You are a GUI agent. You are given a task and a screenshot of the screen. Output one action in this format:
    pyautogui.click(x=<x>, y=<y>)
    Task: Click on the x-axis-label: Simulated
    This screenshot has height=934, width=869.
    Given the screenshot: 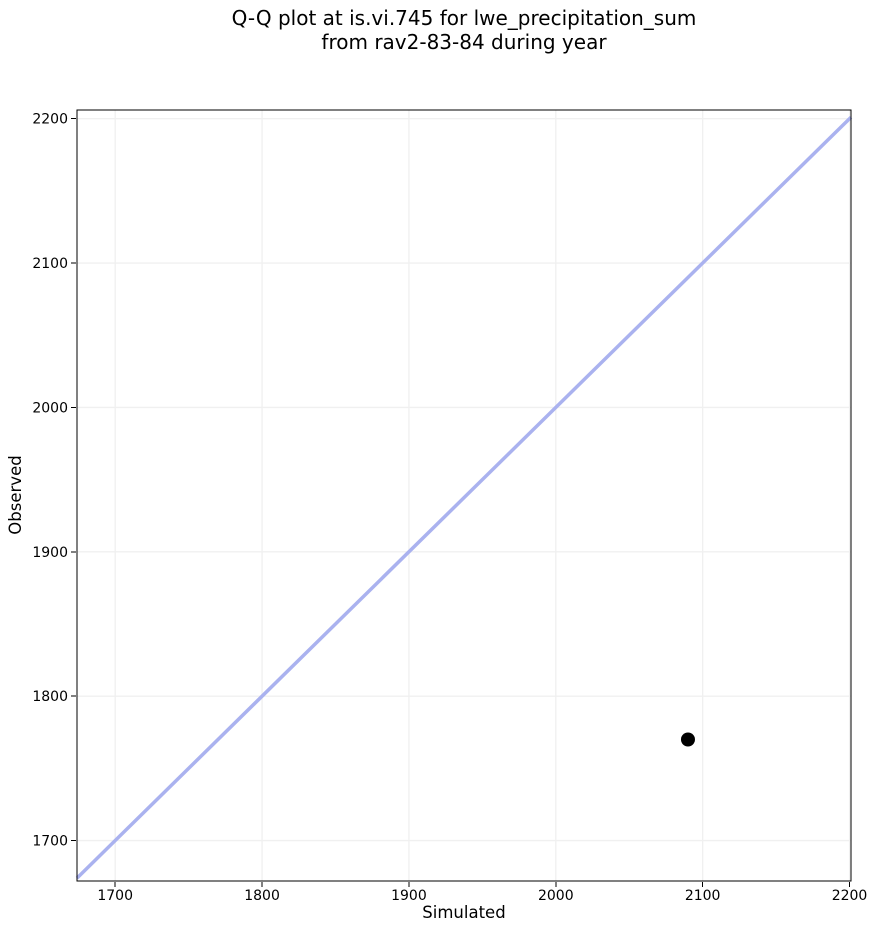 What is the action you would take?
    pyautogui.click(x=463, y=912)
    